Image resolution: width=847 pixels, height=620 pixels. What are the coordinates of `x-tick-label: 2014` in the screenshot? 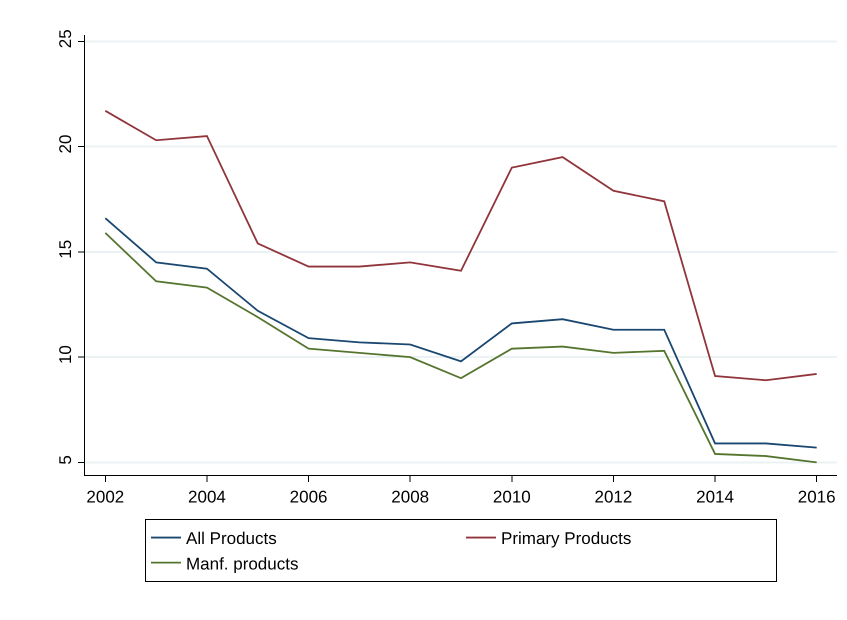 It's located at (715, 496).